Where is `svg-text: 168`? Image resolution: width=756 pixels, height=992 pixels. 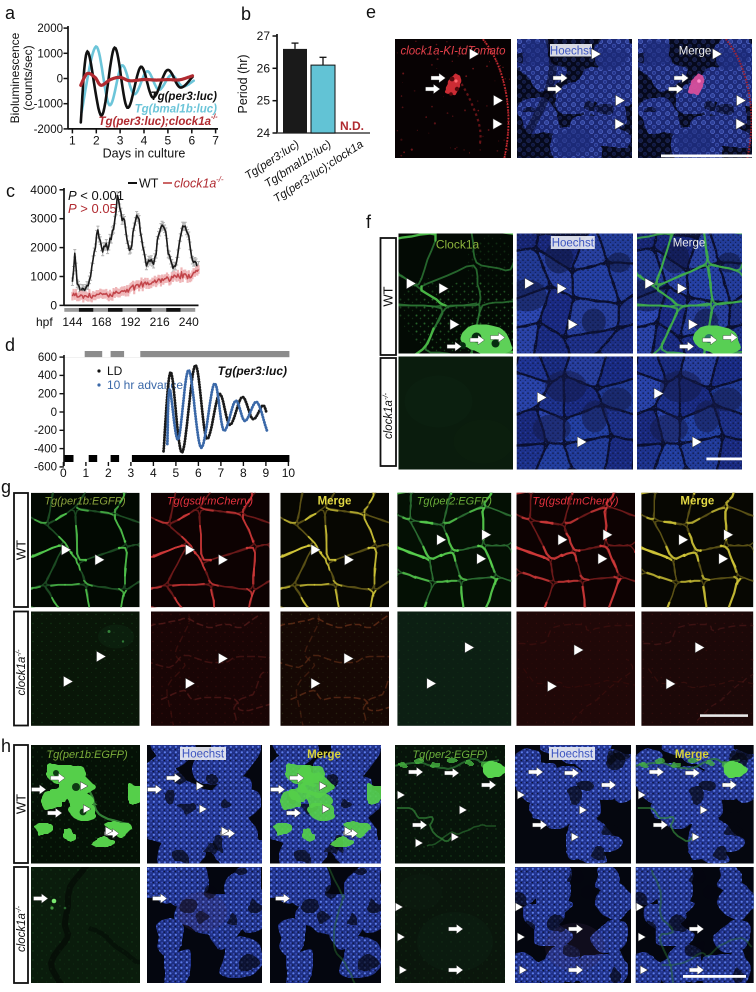
svg-text: 168 is located at coordinates (101, 322).